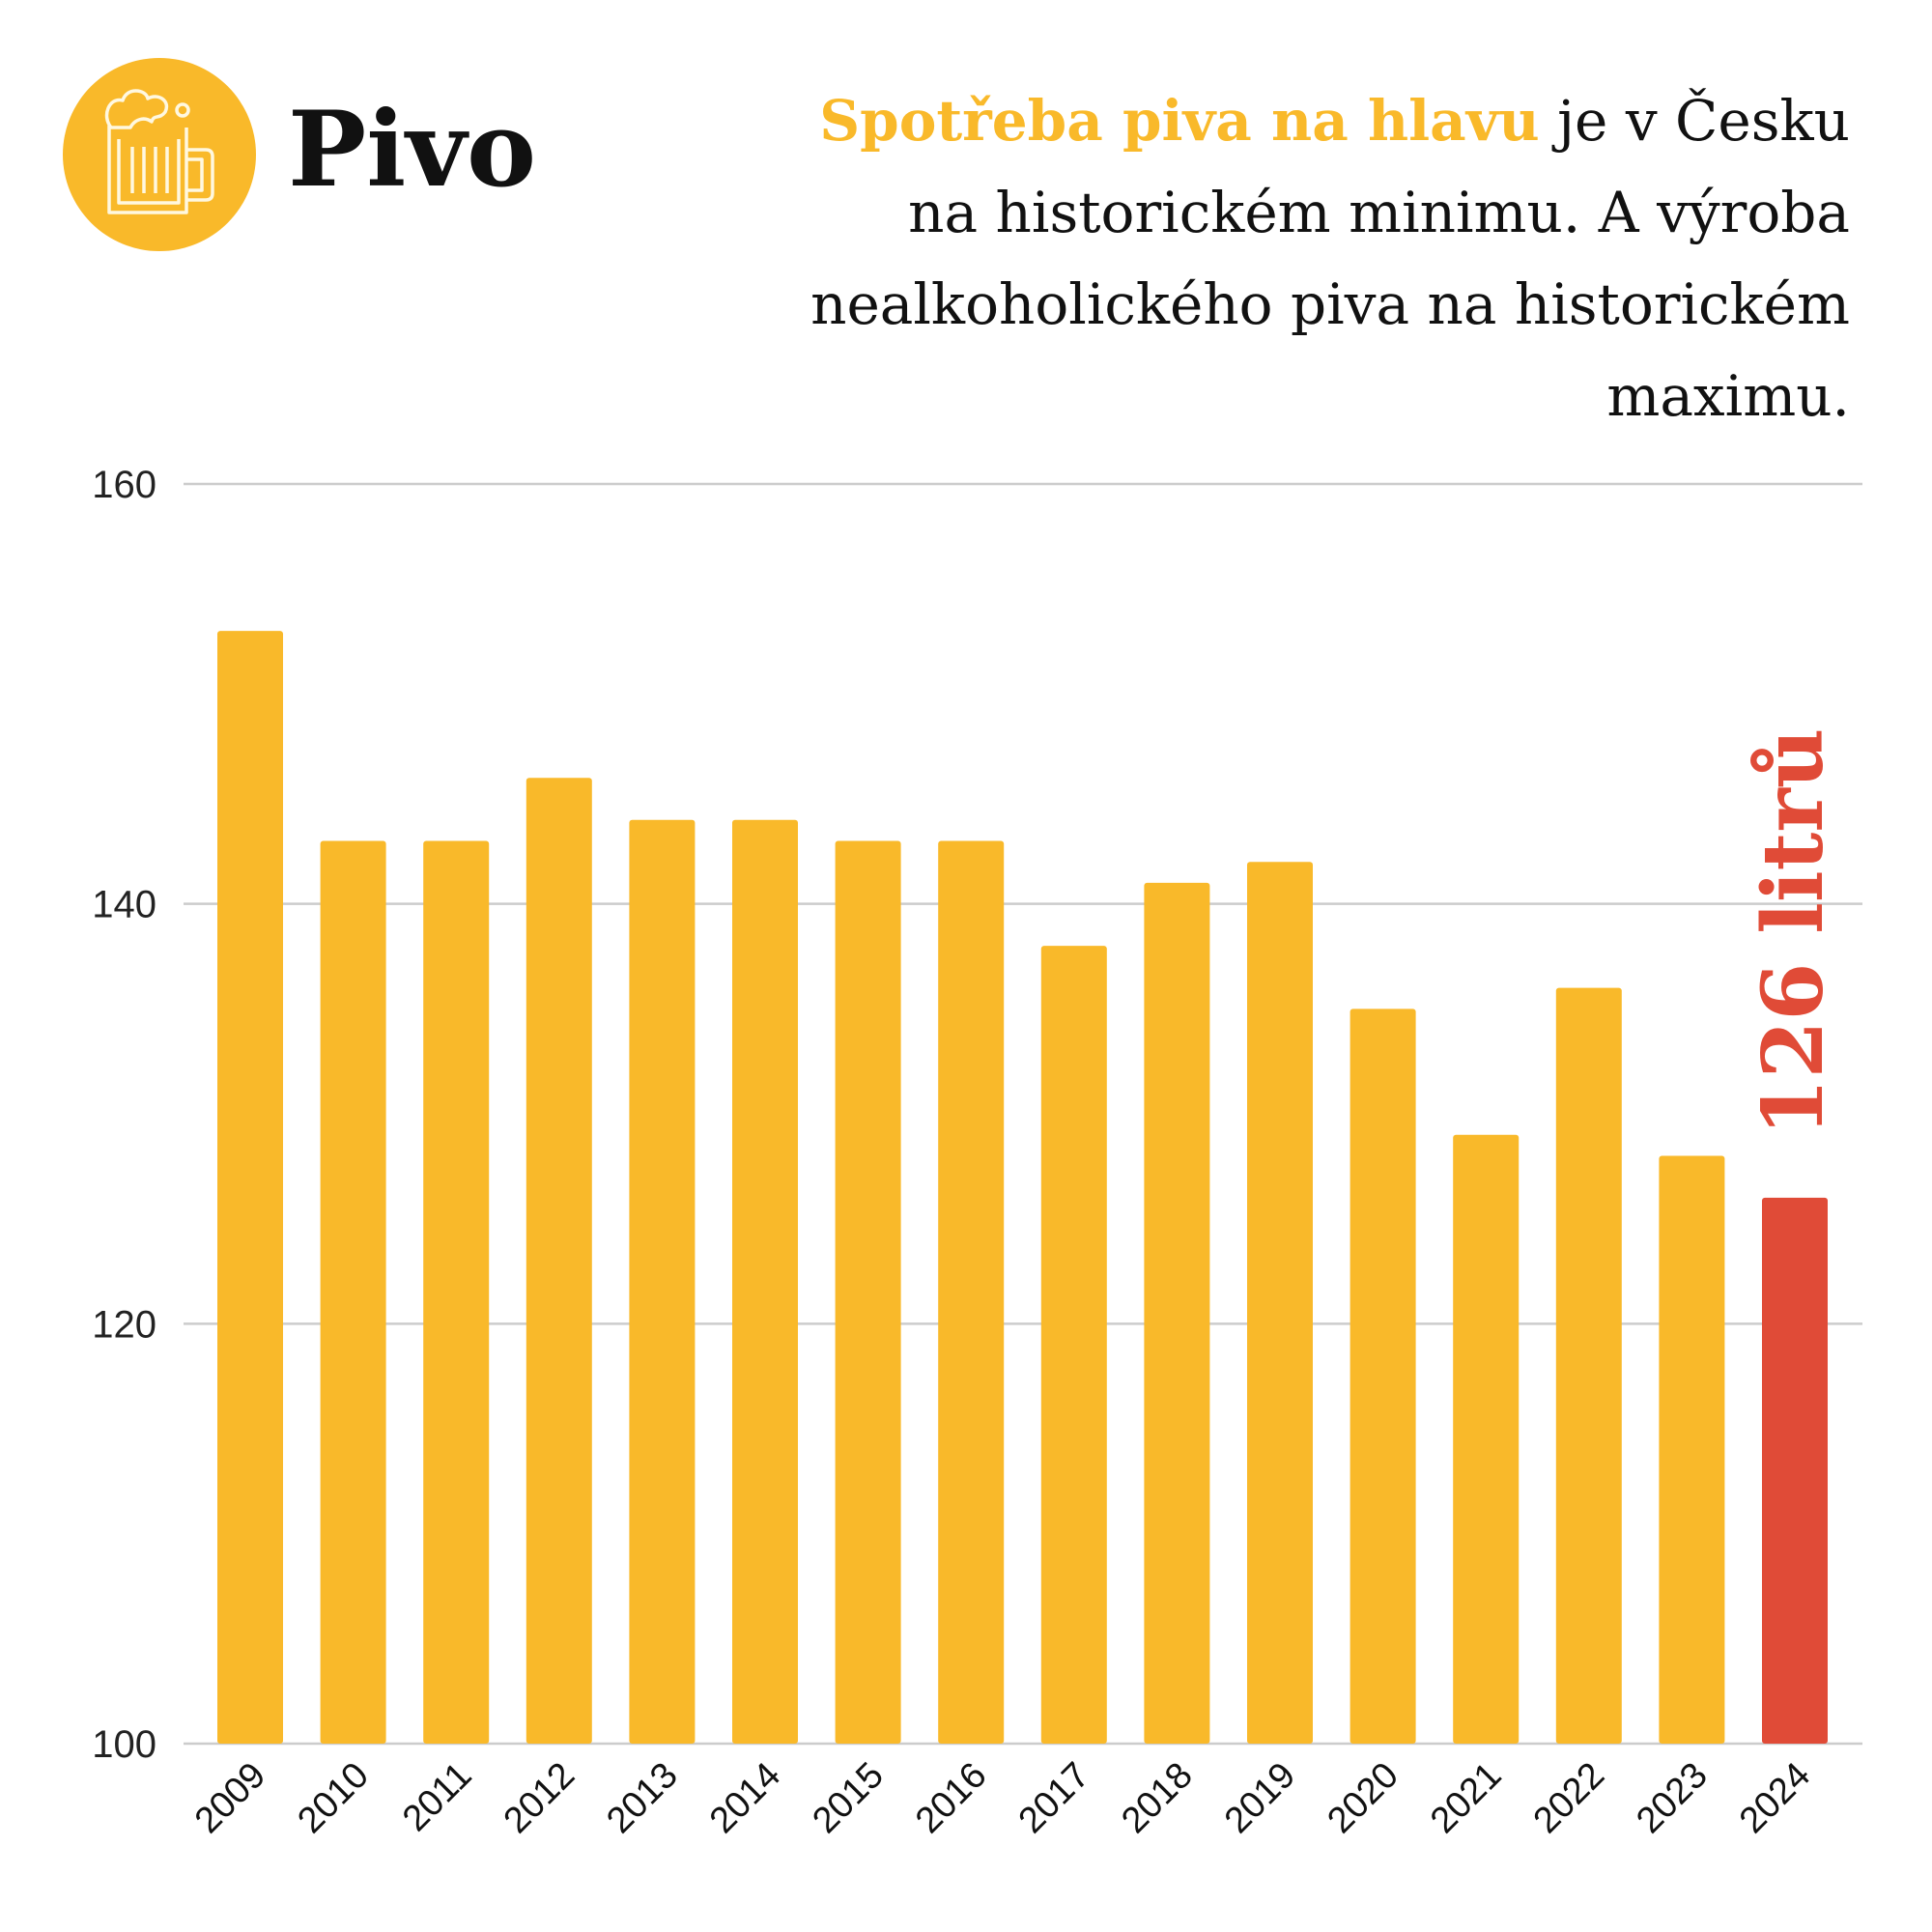 The width and height of the screenshot is (1932, 1932). Describe the element at coordinates (1179, 121) in the screenshot. I see `headline-highlight: Spotřeba piva na hlavu` at that location.